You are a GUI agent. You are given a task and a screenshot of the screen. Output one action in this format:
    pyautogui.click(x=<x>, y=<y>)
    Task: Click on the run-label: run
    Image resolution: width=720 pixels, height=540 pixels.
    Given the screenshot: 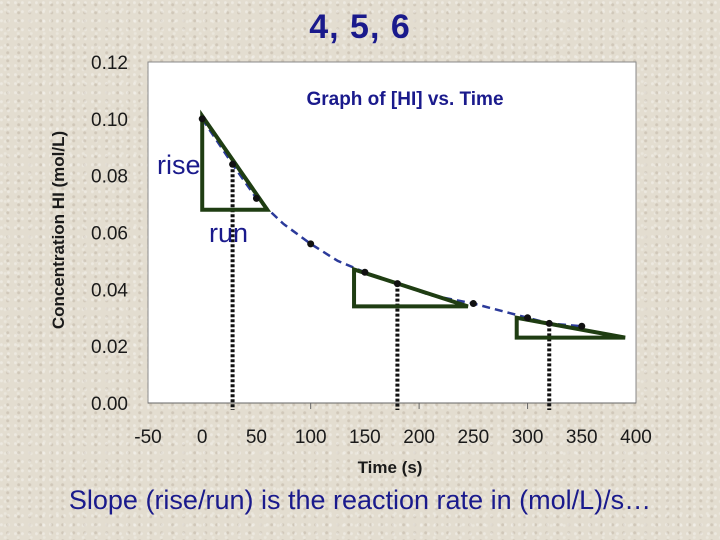 What is the action you would take?
    pyautogui.click(x=228, y=233)
    